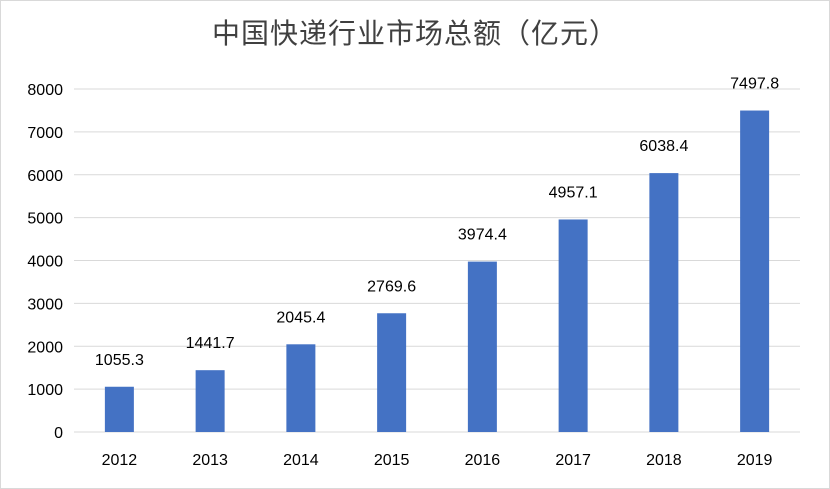 The width and height of the screenshot is (830, 489). I want to click on x-tick-label: 2019, so click(755, 460).